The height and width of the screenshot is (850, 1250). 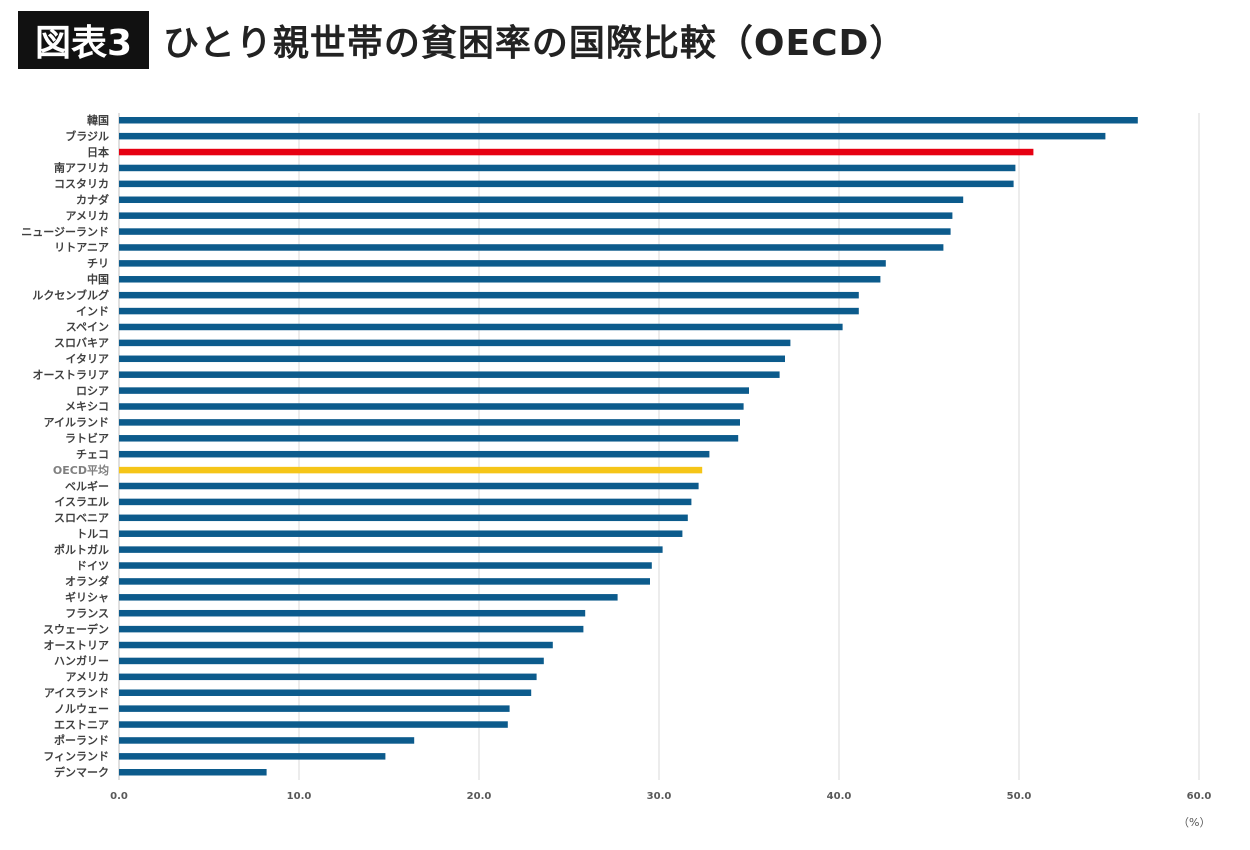 I want to click on category-label: フィンランド, so click(x=76, y=756).